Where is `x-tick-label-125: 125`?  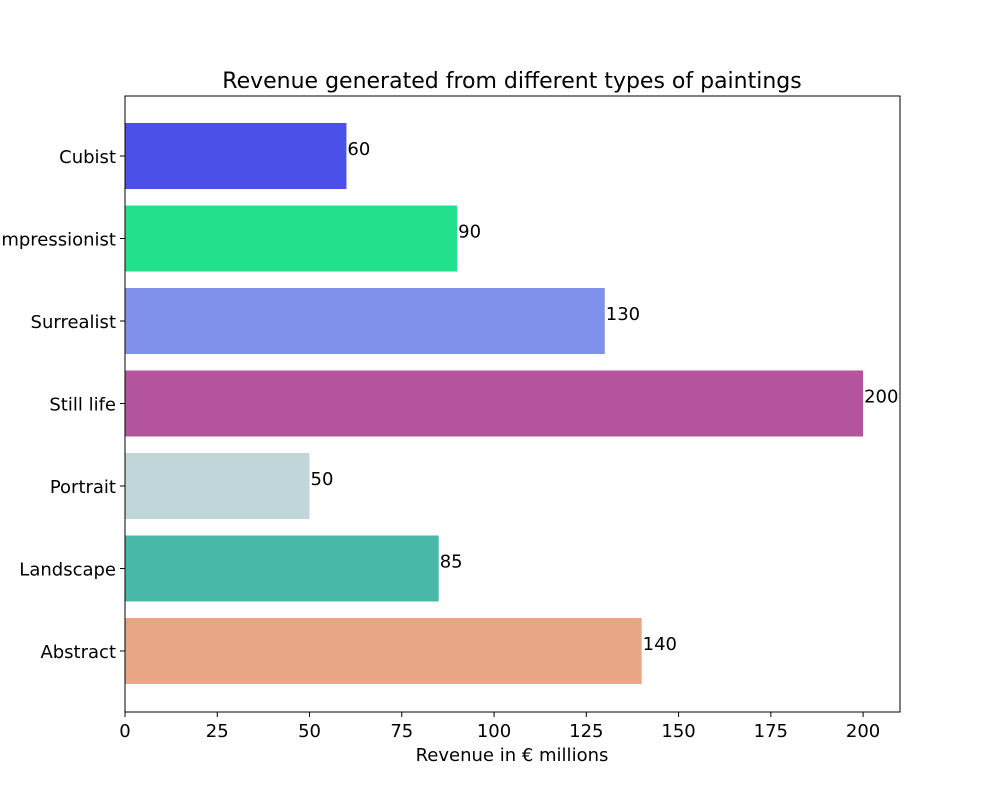
x-tick-label-125: 125 is located at coordinates (586, 731).